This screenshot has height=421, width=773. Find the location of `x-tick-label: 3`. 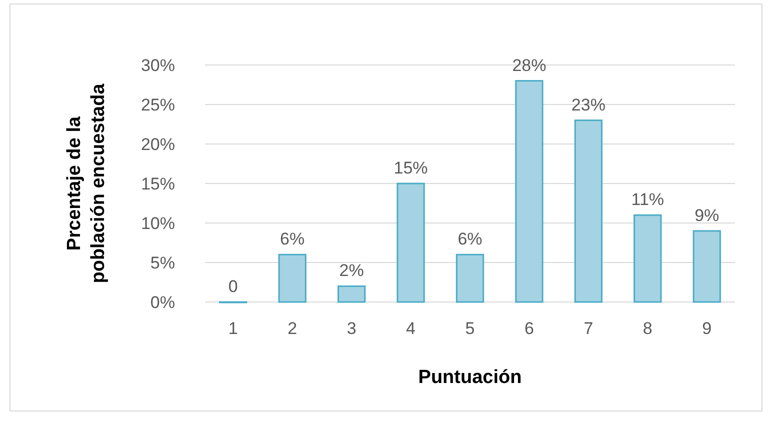

x-tick-label: 3 is located at coordinates (351, 328).